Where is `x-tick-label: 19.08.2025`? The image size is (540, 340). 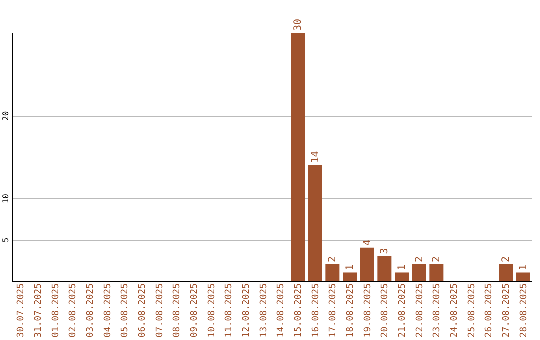 x-tick-label: 19.08.2025 is located at coordinates (368, 311).